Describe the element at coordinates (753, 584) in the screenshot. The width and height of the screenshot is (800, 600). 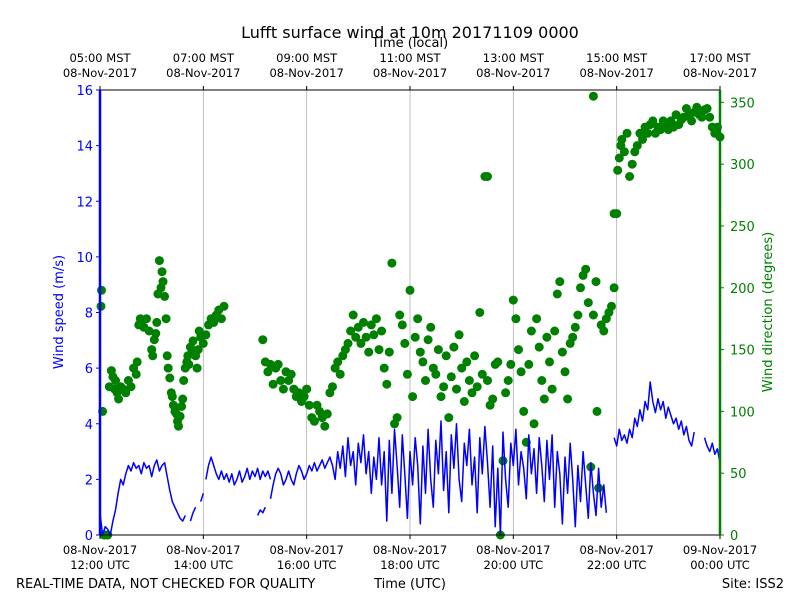
I see `site-label: Site: ISS2` at that location.